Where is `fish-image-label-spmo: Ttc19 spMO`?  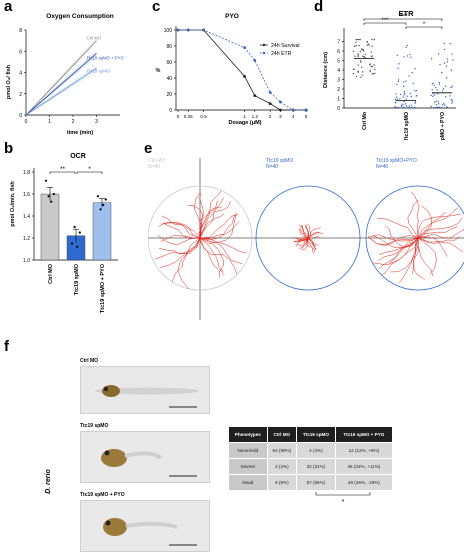
fish-image-label-spmo: Ttc19 spMO is located at coordinates (94, 426).